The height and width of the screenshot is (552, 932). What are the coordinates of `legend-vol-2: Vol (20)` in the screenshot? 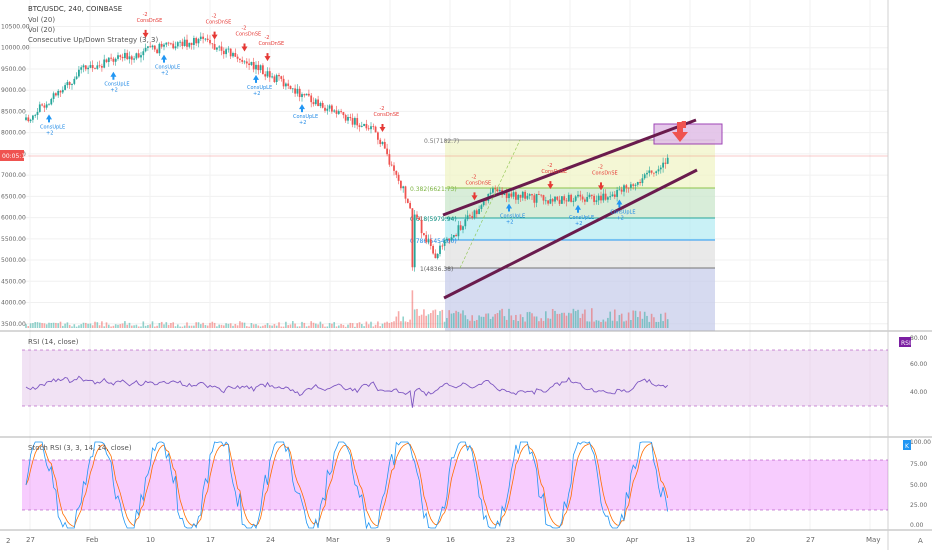 It's located at (41, 30).